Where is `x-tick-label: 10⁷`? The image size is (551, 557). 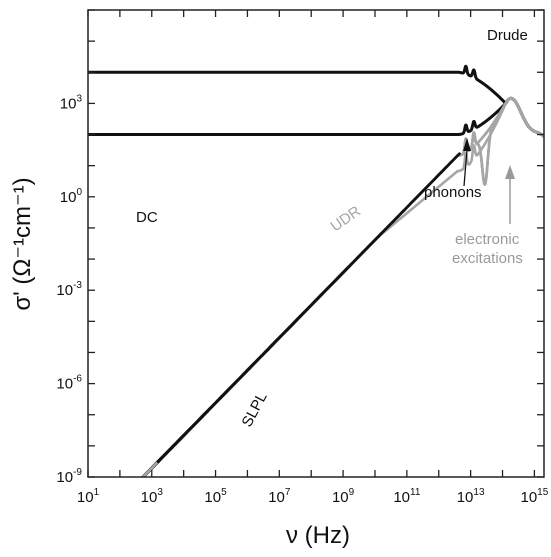 x-tick-label: 10⁷ is located at coordinates (279, 496).